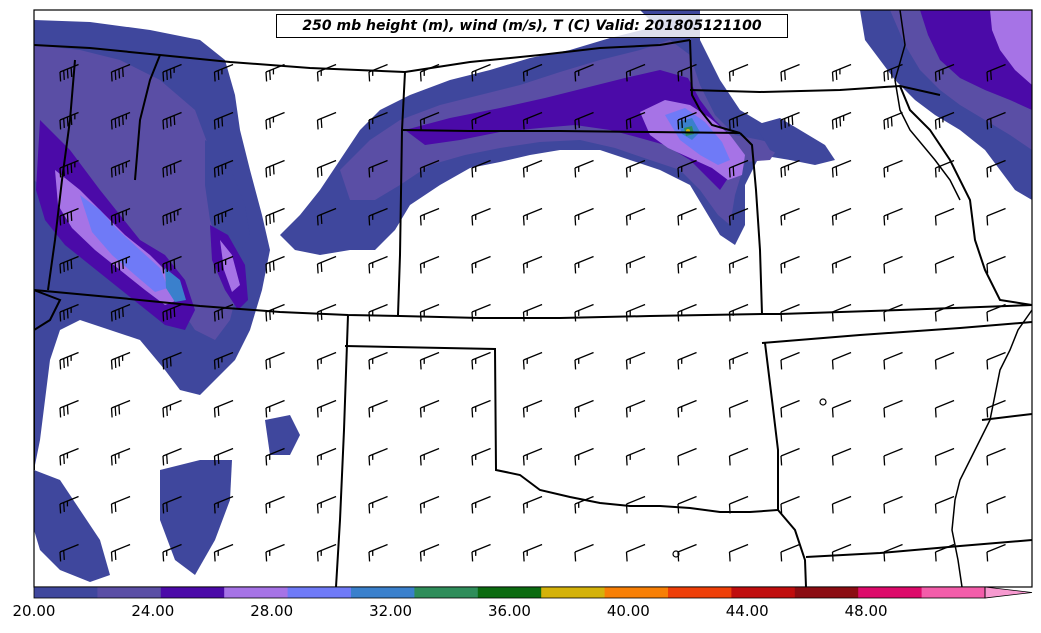 This screenshot has height=633, width=1041. I want to click on wind-fill-west-inner, so click(137, 192).